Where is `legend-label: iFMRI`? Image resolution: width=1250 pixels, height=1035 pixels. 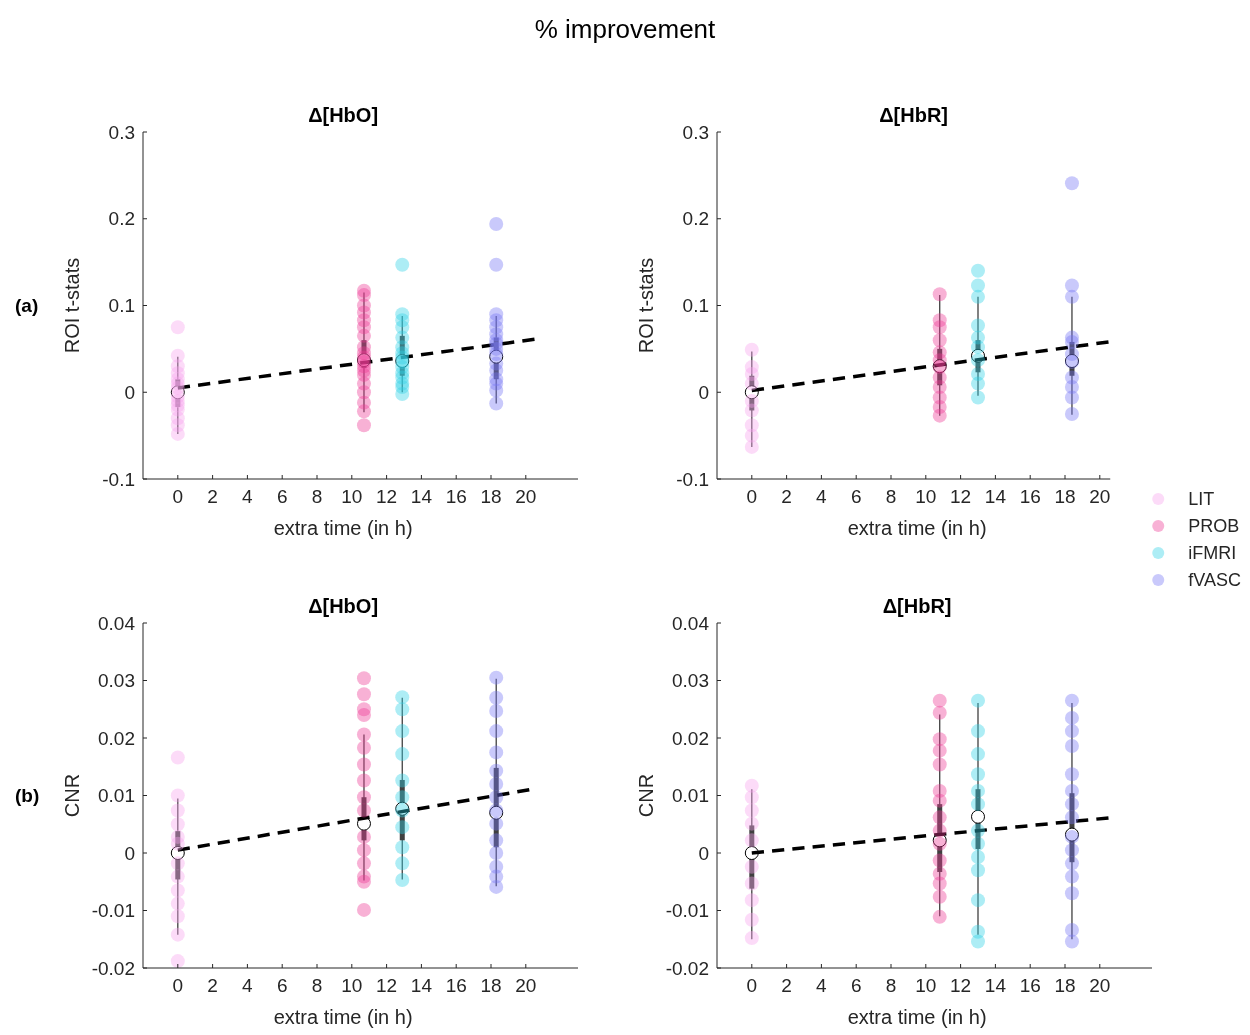
legend-label: iFMRI is located at coordinates (1212, 553).